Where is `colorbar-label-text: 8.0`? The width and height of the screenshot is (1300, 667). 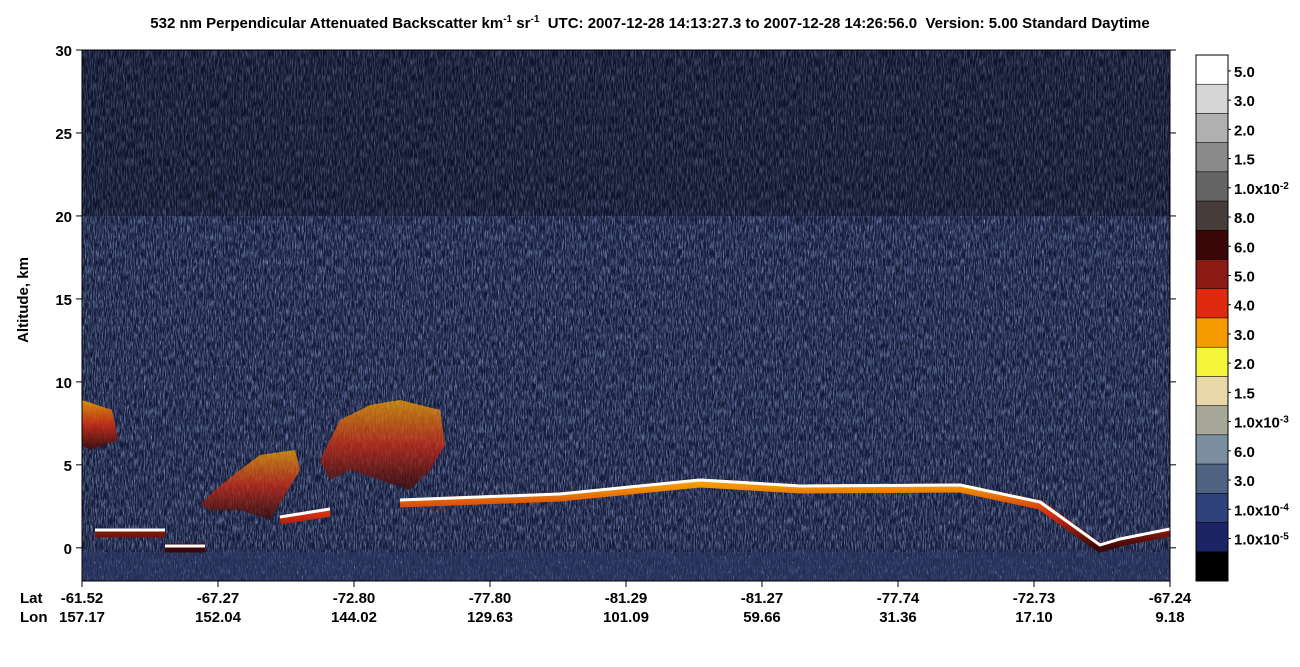 colorbar-label-text: 8.0 is located at coordinates (1244, 218).